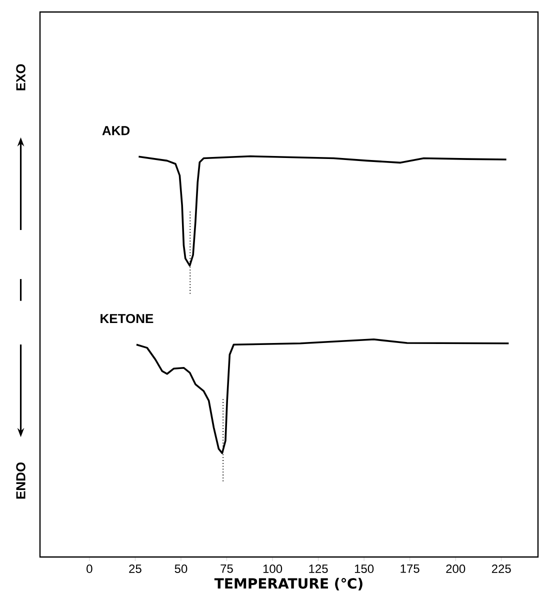  Describe the element at coordinates (318, 569) in the screenshot. I see `x-tick-label: 125` at that location.